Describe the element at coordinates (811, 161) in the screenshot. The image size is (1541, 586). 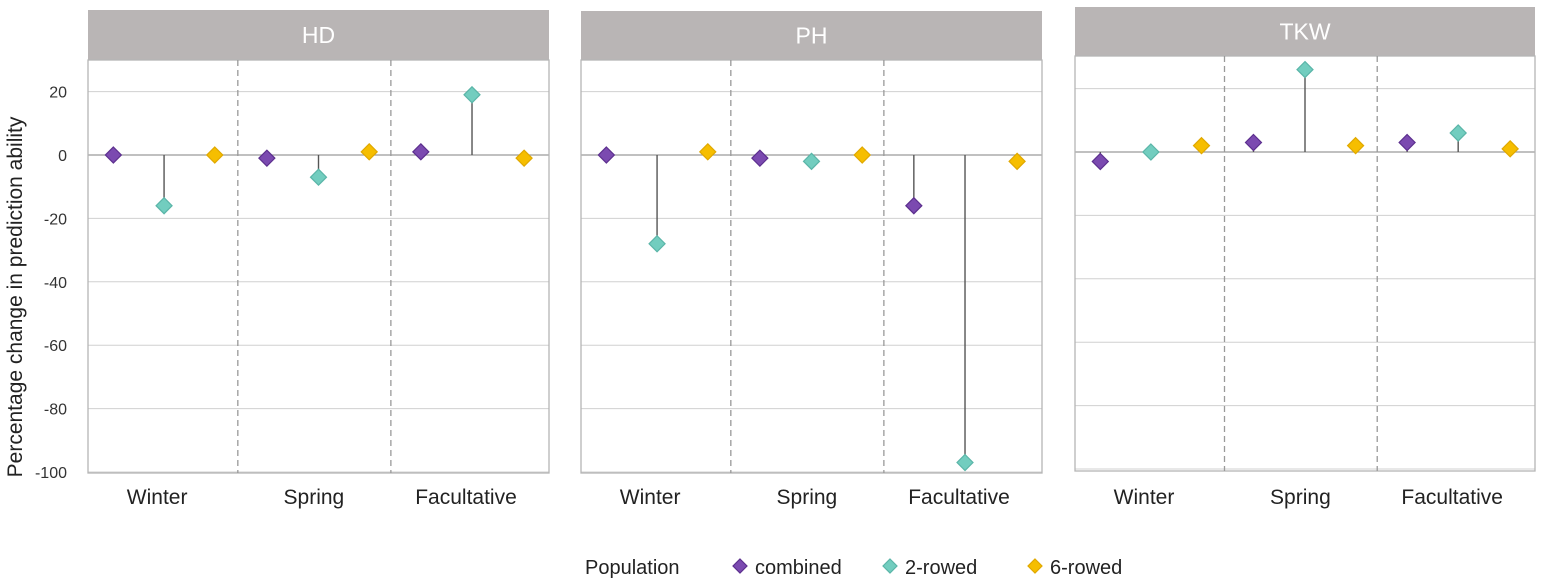
I see `point-ph-spring-2-rowed` at that location.